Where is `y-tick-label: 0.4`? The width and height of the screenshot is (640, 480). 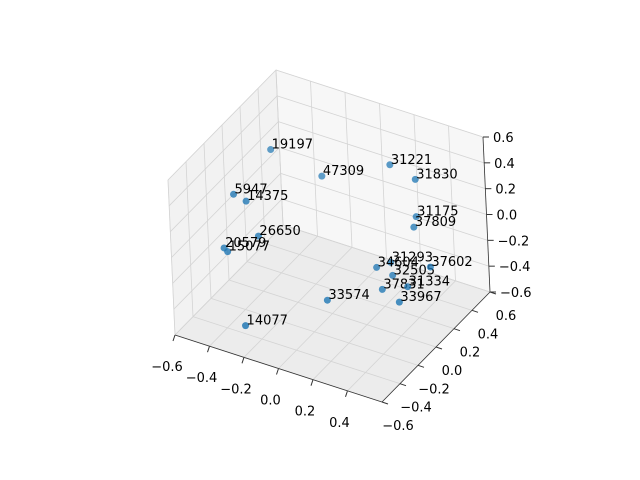 y-tick-label: 0.4 is located at coordinates (488, 334).